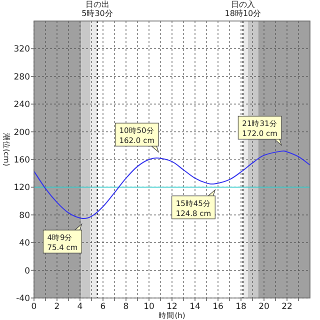 This screenshot has height=320, width=320. What do you see at coordinates (149, 307) in the screenshot?
I see `x-tick-label: 10` at bounding box center [149, 307].